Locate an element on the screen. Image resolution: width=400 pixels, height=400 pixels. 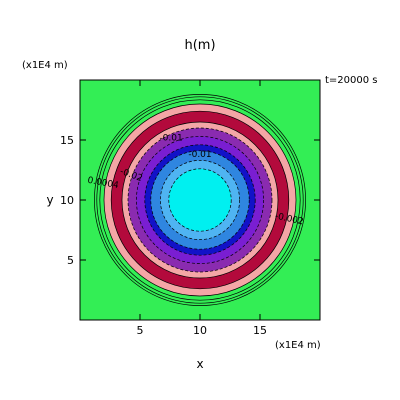
y-tick-label: 15 is located at coordinates (67, 140).